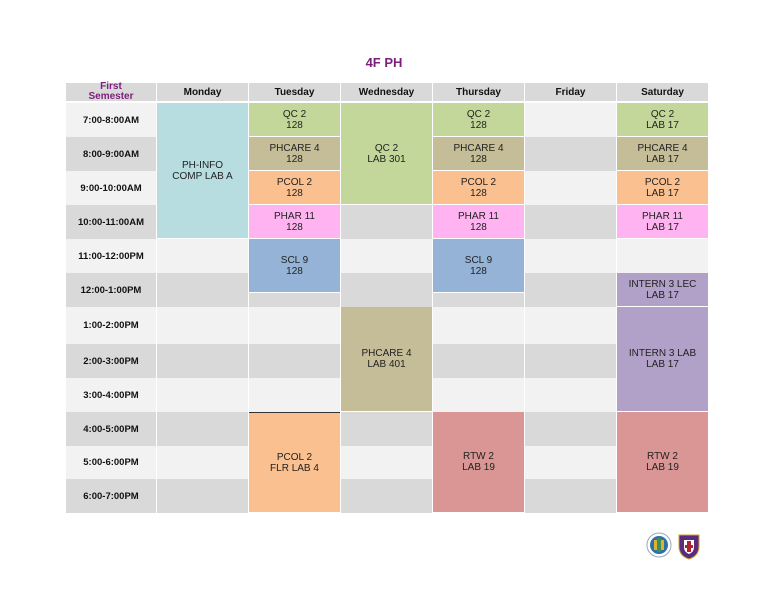  What do you see at coordinates (111, 222) in the screenshot?
I see `time-slot: 10:00-11:00AM` at bounding box center [111, 222].